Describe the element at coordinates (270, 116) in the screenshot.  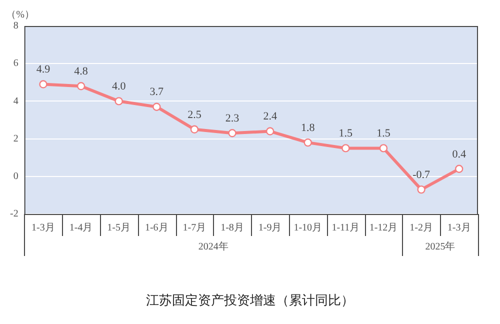
I see `data-label: 2.4` at that location.